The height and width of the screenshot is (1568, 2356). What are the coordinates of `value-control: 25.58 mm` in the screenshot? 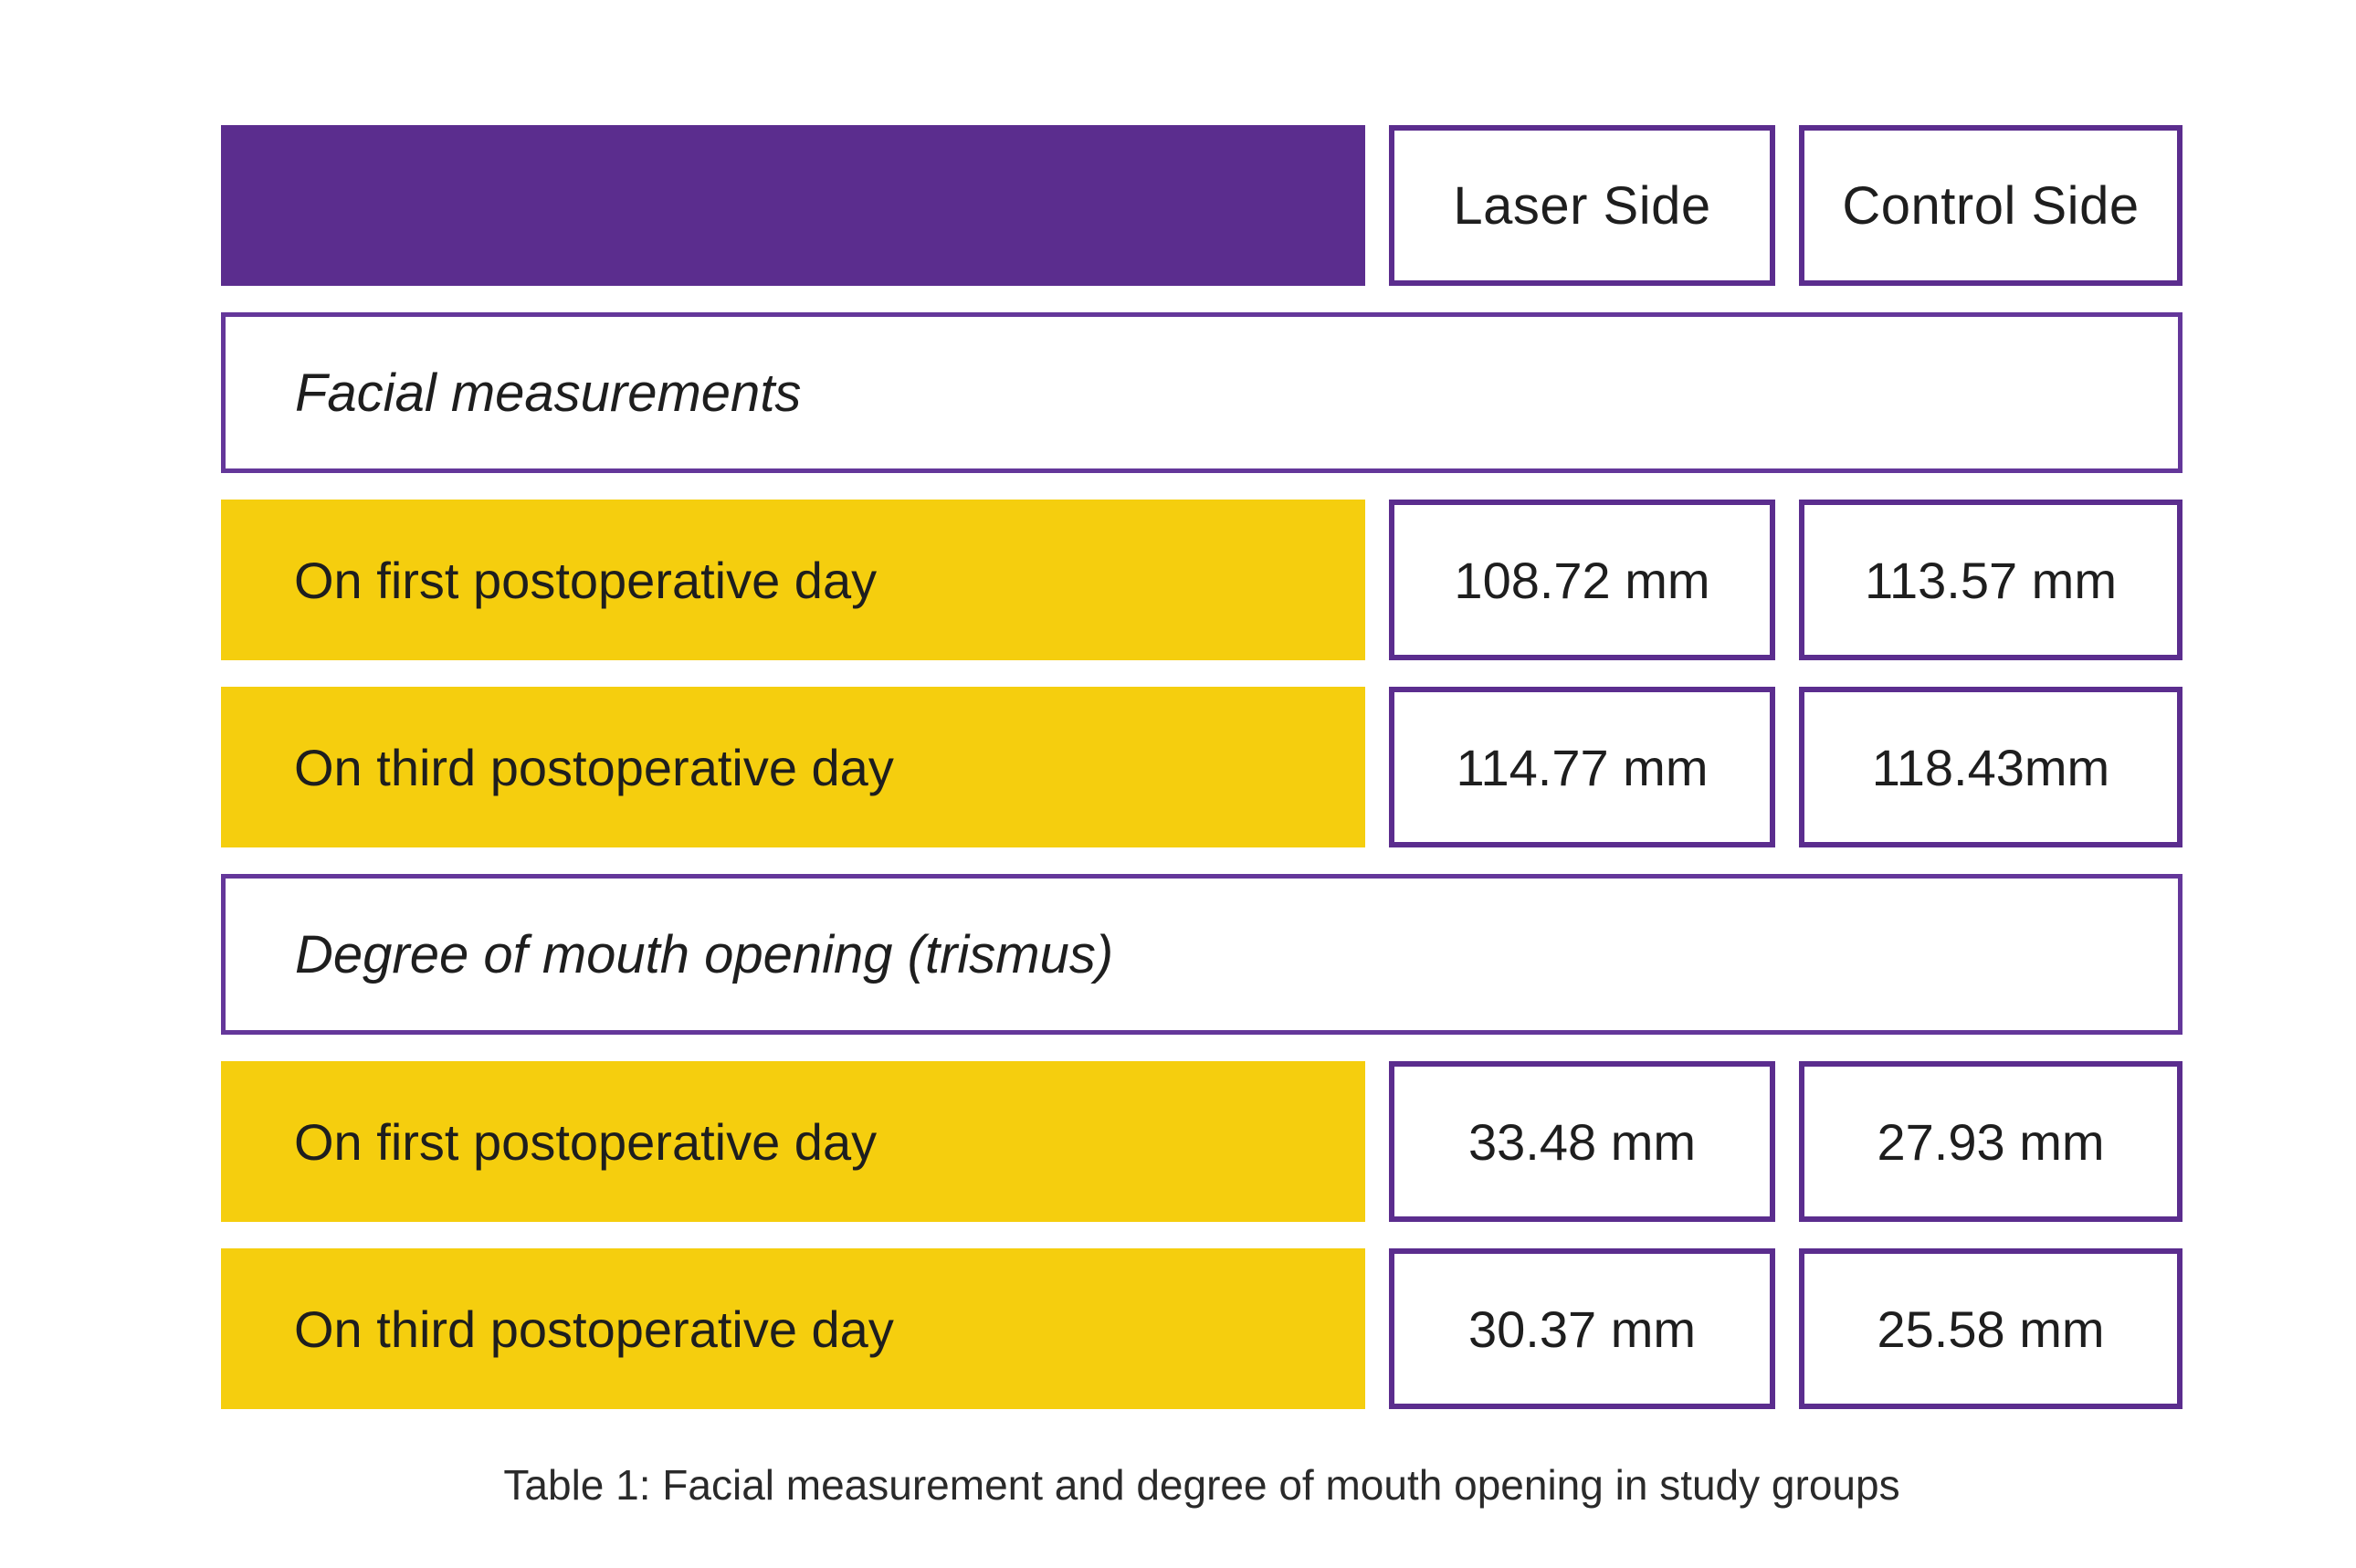 It's located at (1990, 1328).